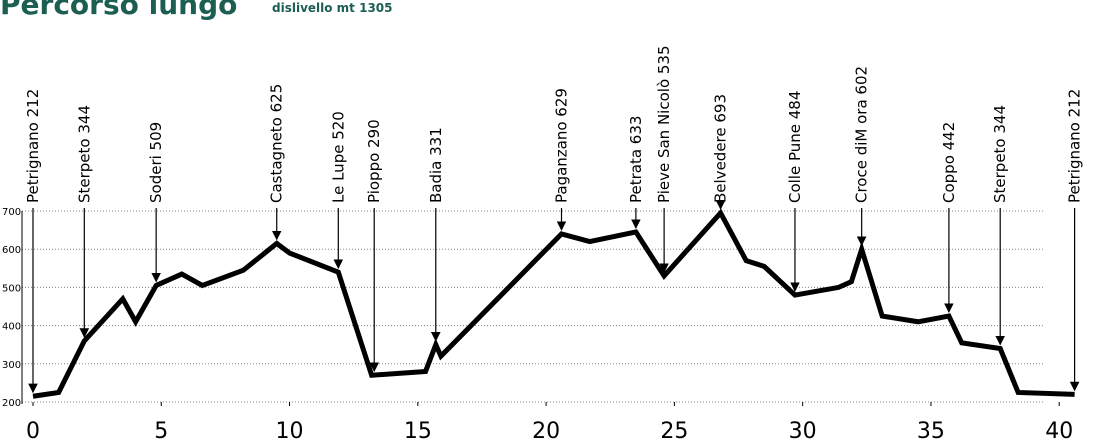  I want to click on annotation-label: Badia 331, so click(436, 165).